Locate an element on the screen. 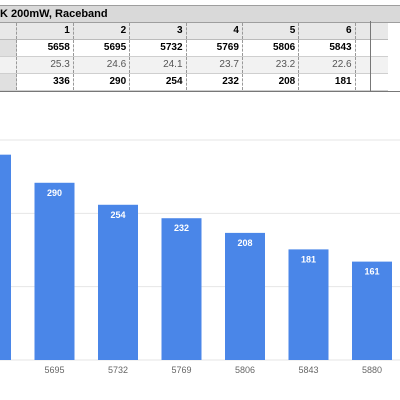 The height and width of the screenshot is (400, 400). x-tick-label: 5843 is located at coordinates (308, 370).